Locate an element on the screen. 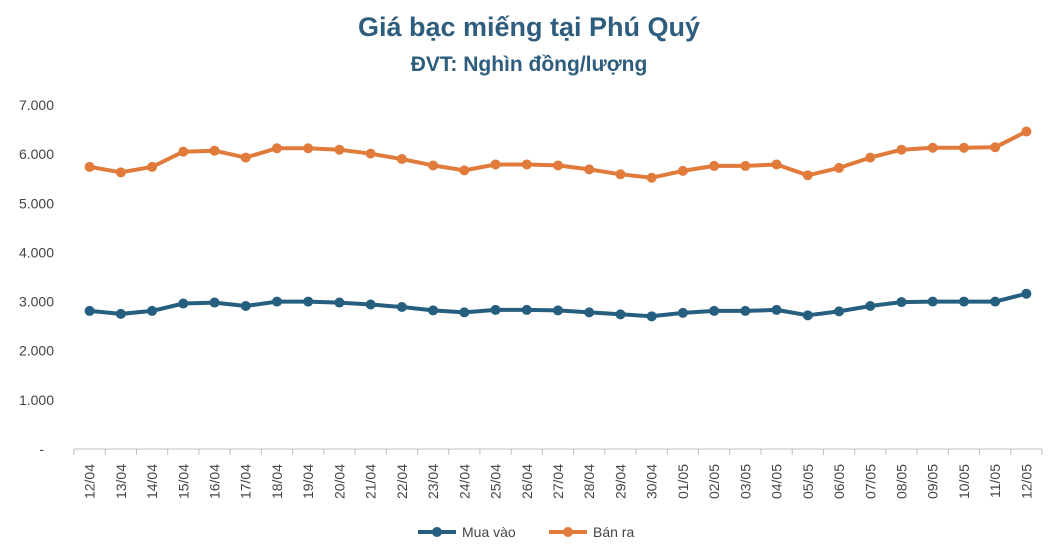 The image size is (1058, 560). x-tick-label: 01/05 is located at coordinates (683, 481).